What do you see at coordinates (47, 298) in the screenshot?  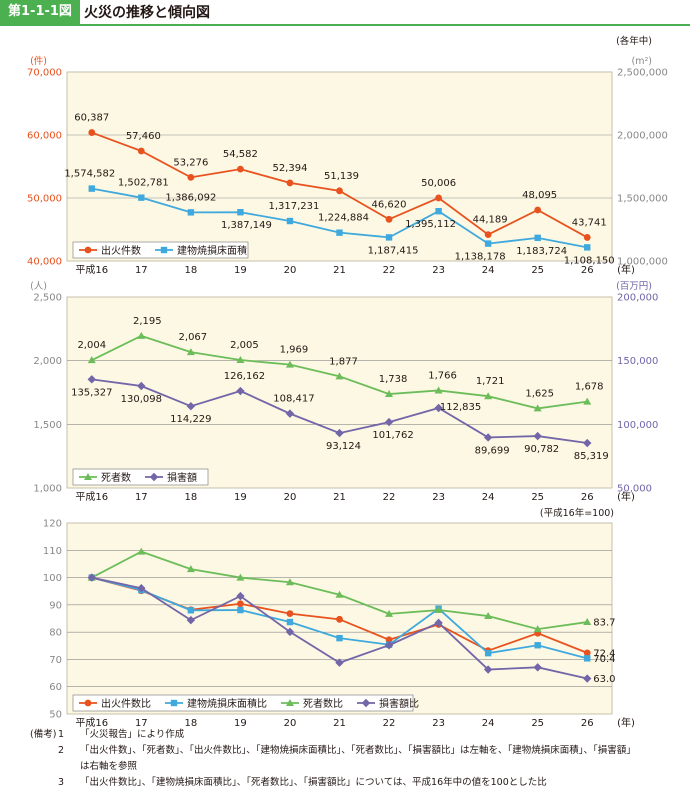 I see `y-tick-label-left: 2,500` at bounding box center [47, 298].